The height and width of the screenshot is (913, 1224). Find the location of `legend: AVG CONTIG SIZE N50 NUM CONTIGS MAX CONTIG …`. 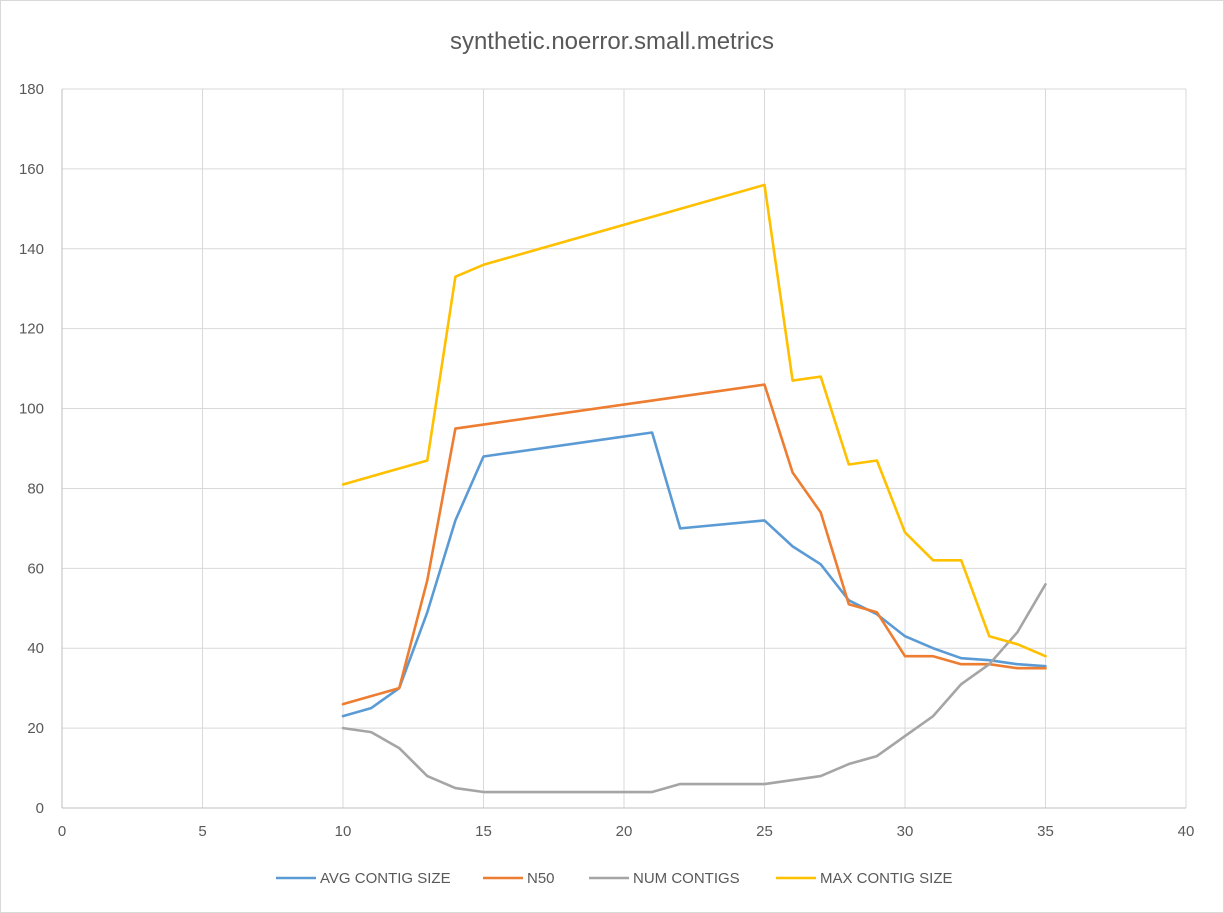

legend: AVG CONTIG SIZE N50 NUM CONTIGS MAX CONTIG … is located at coordinates (614, 878).